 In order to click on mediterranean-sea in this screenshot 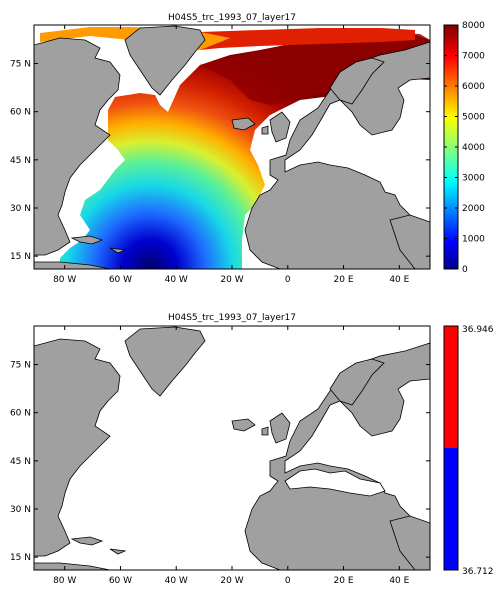, I will do `click(335, 482)`.